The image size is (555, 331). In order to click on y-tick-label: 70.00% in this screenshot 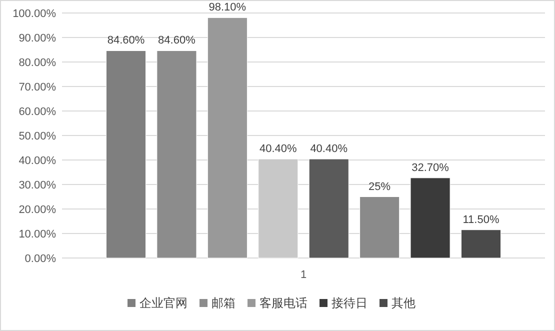, I will do `click(37, 88)`.